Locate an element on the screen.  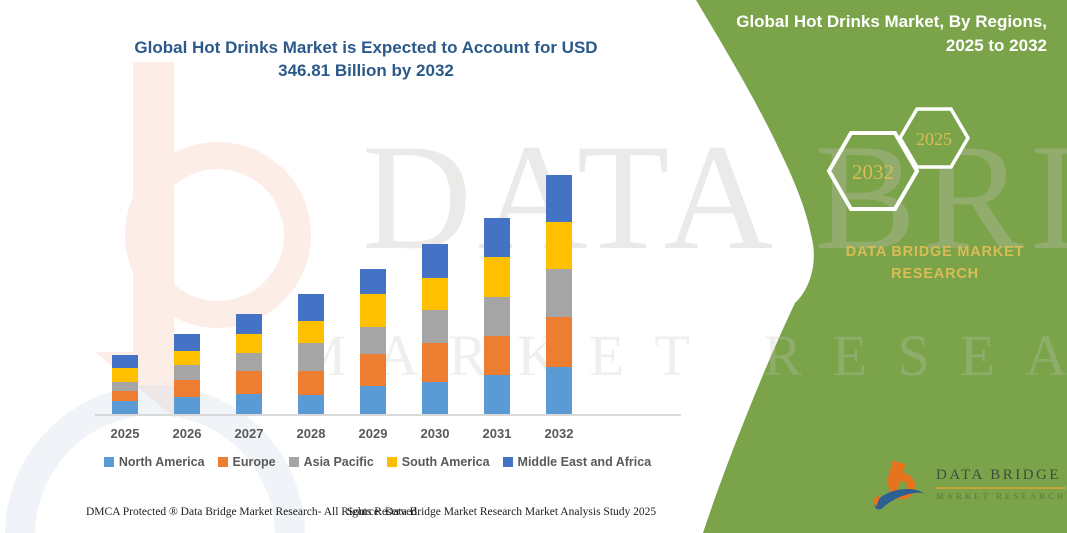
hexagon-2025-label: 2025 is located at coordinates (934, 139).